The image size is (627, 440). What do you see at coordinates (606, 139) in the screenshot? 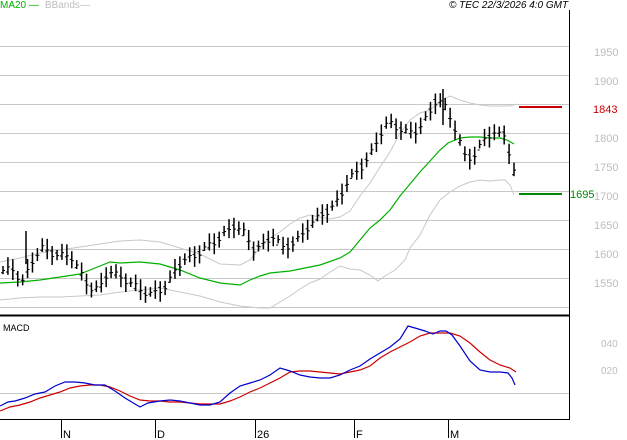
I see `price-label-1800: 1800` at bounding box center [606, 139].